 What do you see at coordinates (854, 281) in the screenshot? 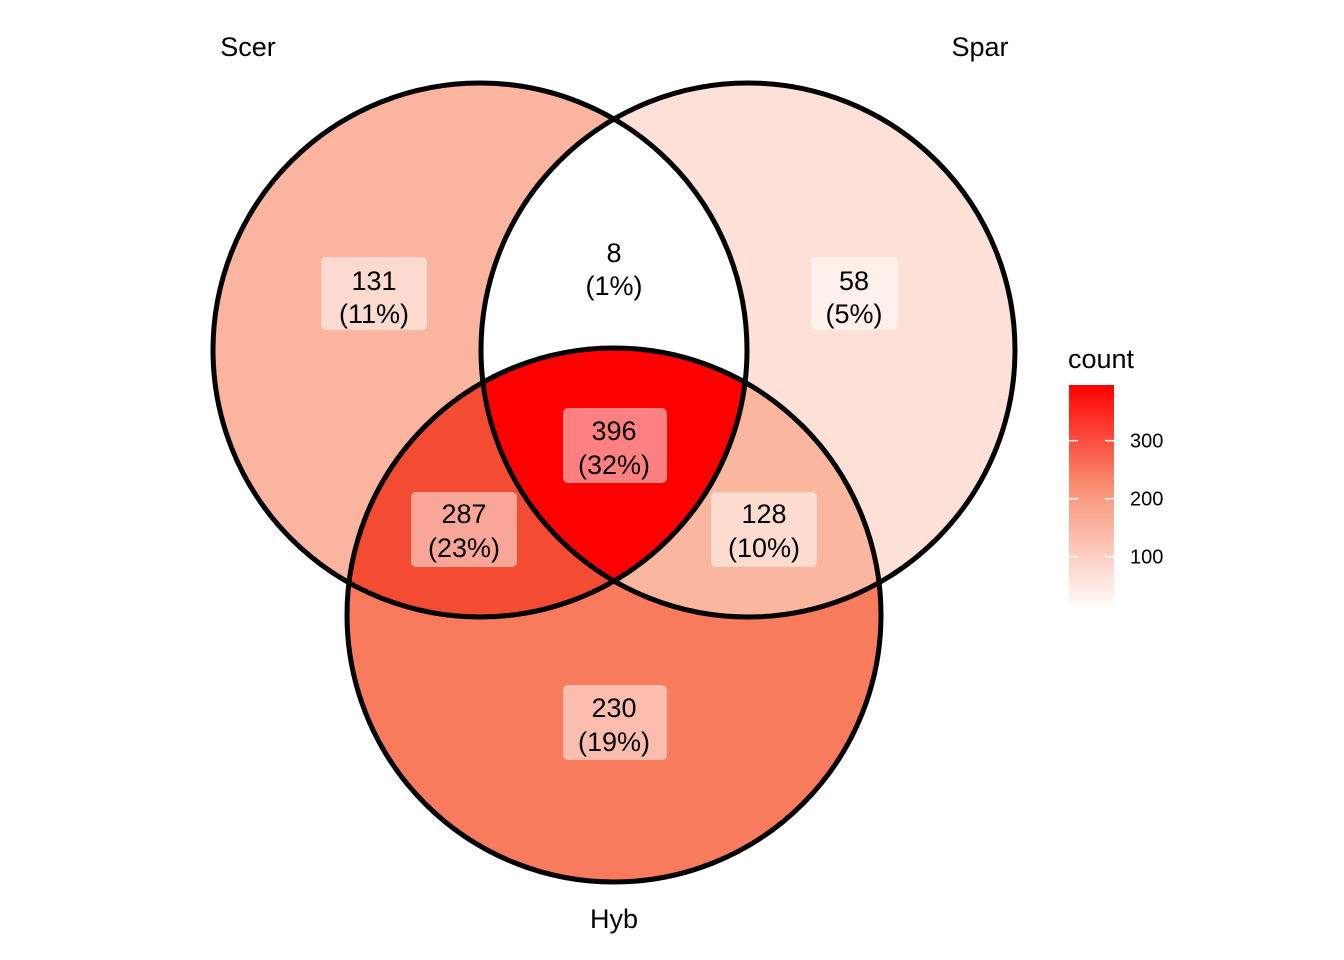
I see `count-spar-only: 58` at bounding box center [854, 281].